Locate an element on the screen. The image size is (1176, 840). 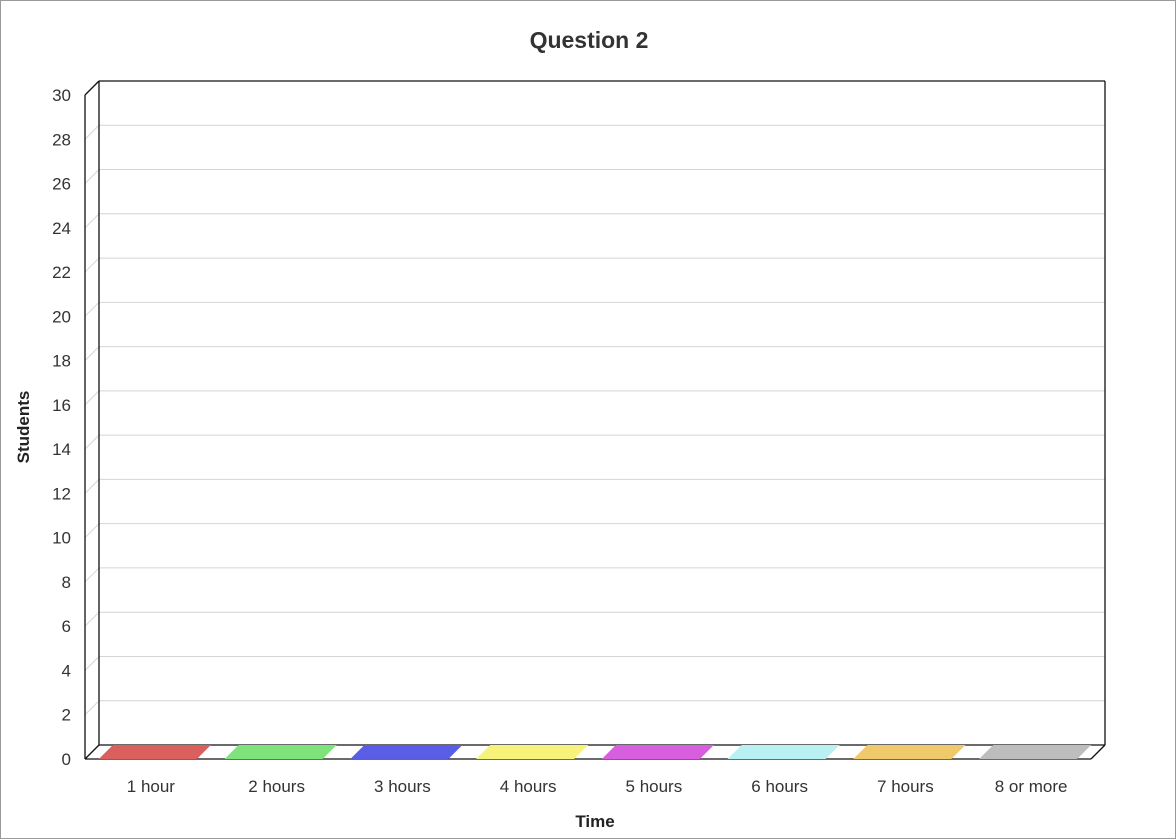
x-tick-label: 1 hour is located at coordinates (151, 786).